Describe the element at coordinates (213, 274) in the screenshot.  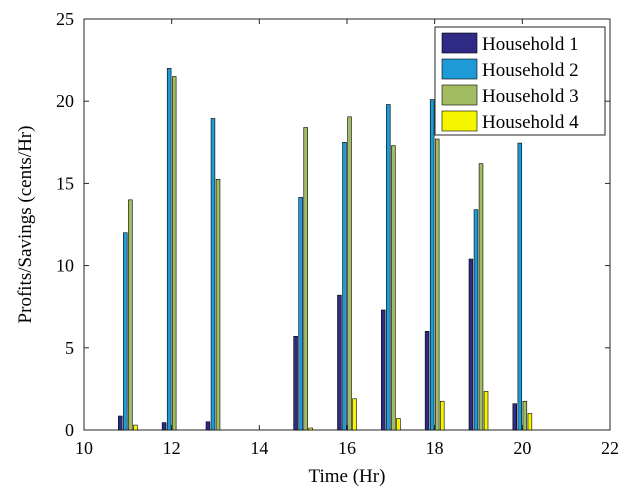
I see `bar-household-2-t13` at that location.